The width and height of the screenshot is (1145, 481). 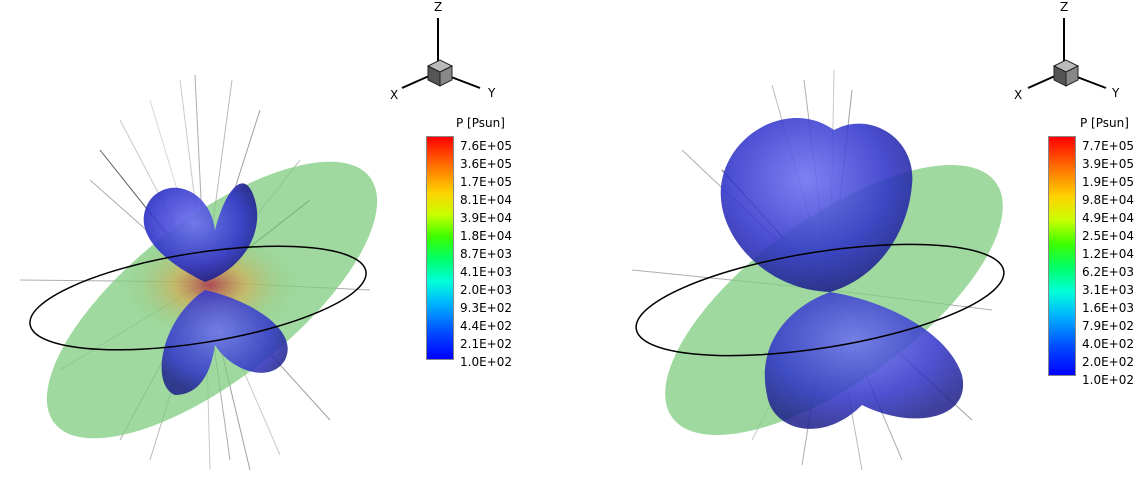 I want to click on colorbar-tick: 1.2E+04, so click(x=1108, y=254).